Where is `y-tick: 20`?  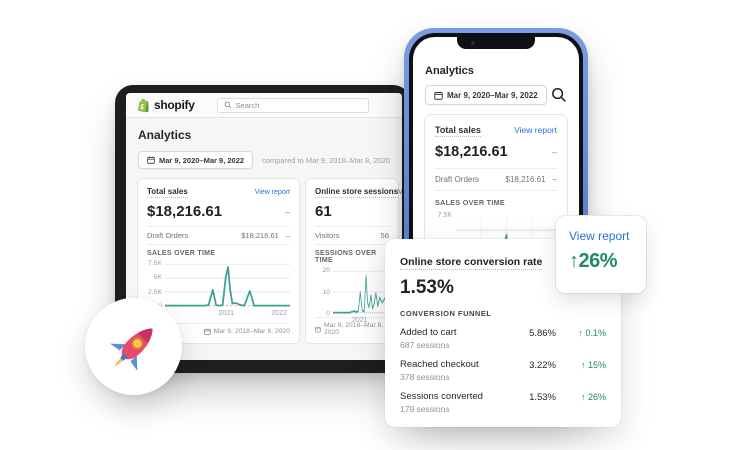 y-tick: 20 is located at coordinates (326, 270).